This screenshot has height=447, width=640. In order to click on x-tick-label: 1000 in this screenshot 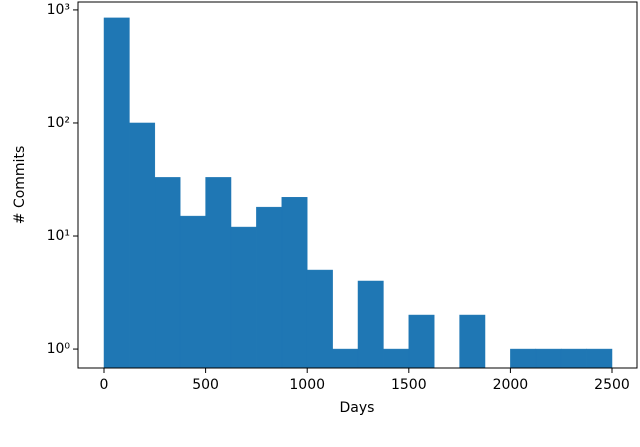, I will do `click(307, 385)`.